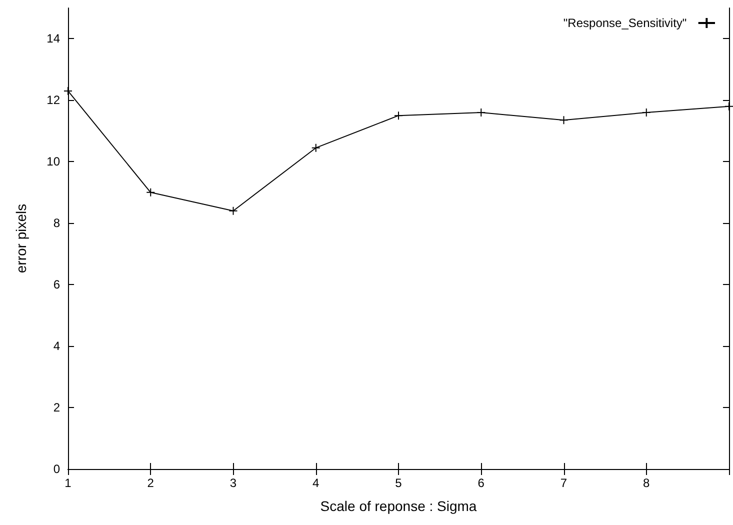 The image size is (733, 525). Describe the element at coordinates (316, 483) in the screenshot. I see `x-tick-label: 4` at that location.